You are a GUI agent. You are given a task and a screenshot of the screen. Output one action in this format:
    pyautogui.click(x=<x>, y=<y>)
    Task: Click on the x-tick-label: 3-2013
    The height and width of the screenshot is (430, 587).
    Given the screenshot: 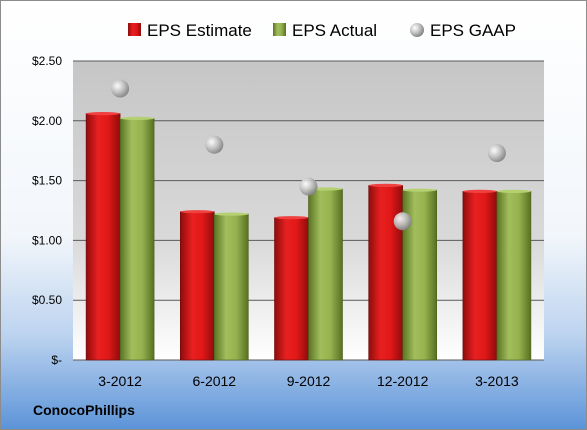 What is the action you would take?
    pyautogui.click(x=497, y=381)
    